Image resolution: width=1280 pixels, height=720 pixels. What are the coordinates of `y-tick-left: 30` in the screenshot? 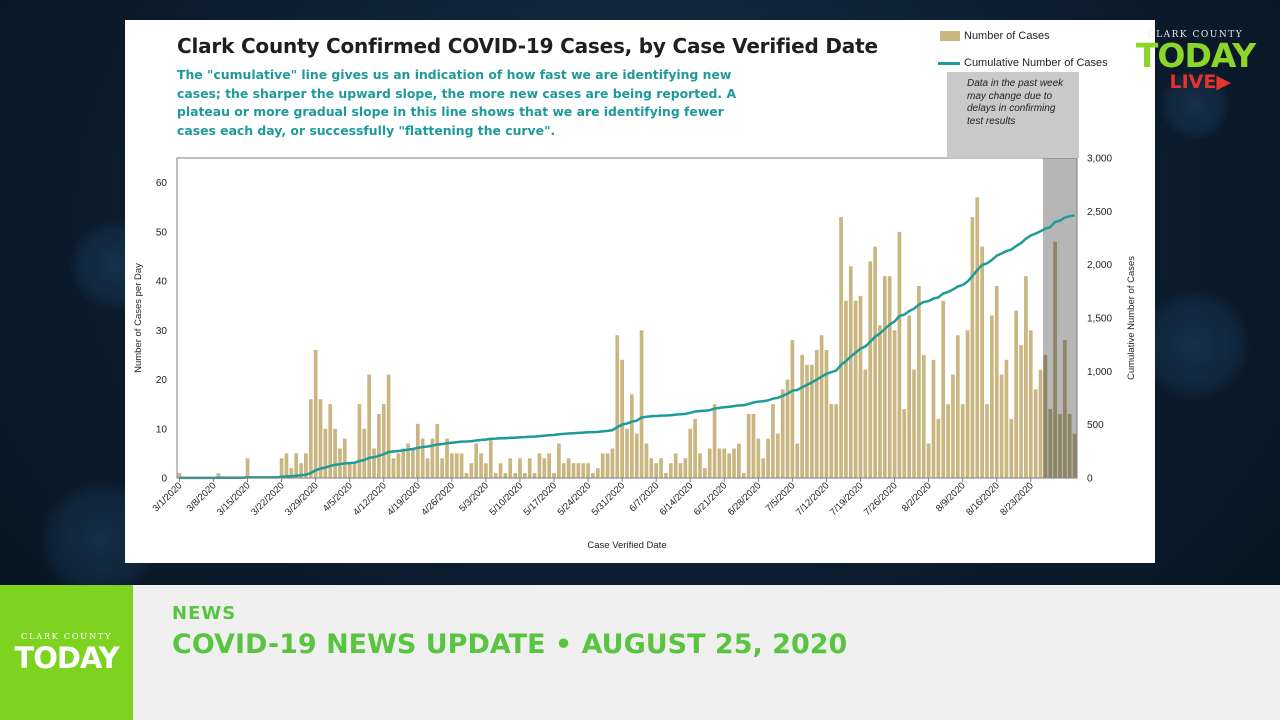 It's located at (162, 331).